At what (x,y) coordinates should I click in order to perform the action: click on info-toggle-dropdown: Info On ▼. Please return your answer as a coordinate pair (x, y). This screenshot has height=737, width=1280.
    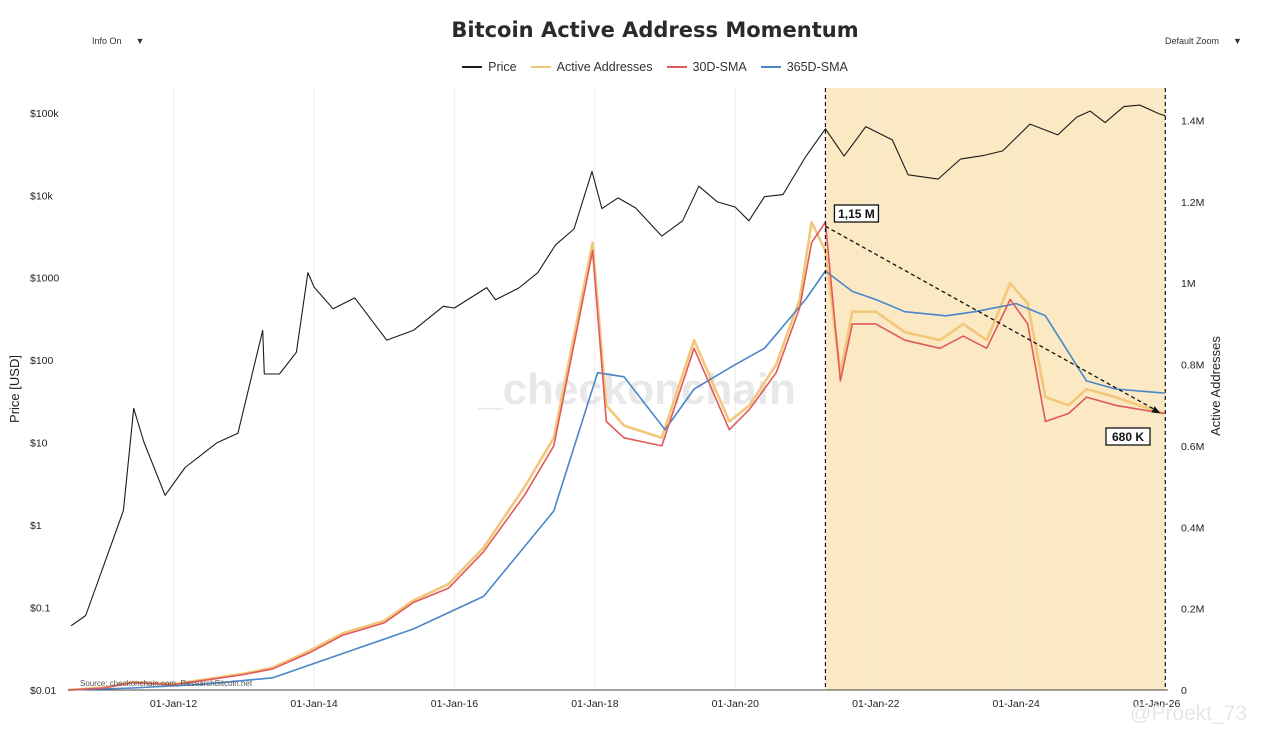
    Looking at the image, I should click on (118, 41).